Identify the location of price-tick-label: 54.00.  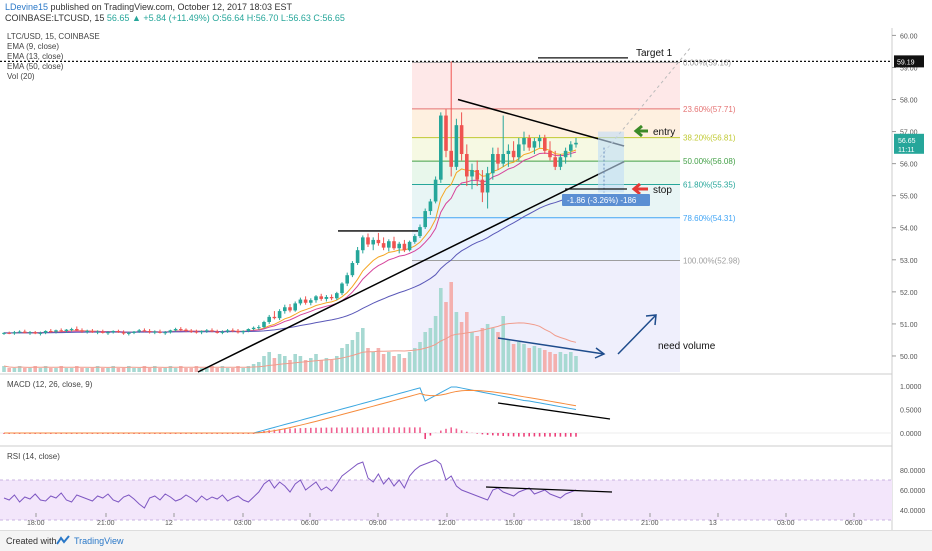
(909, 229).